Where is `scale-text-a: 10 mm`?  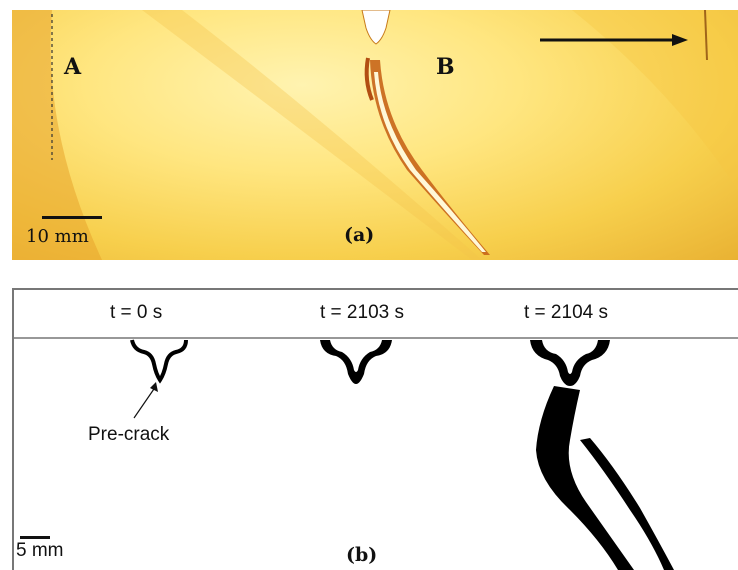
scale-text-a: 10 mm is located at coordinates (57, 236).